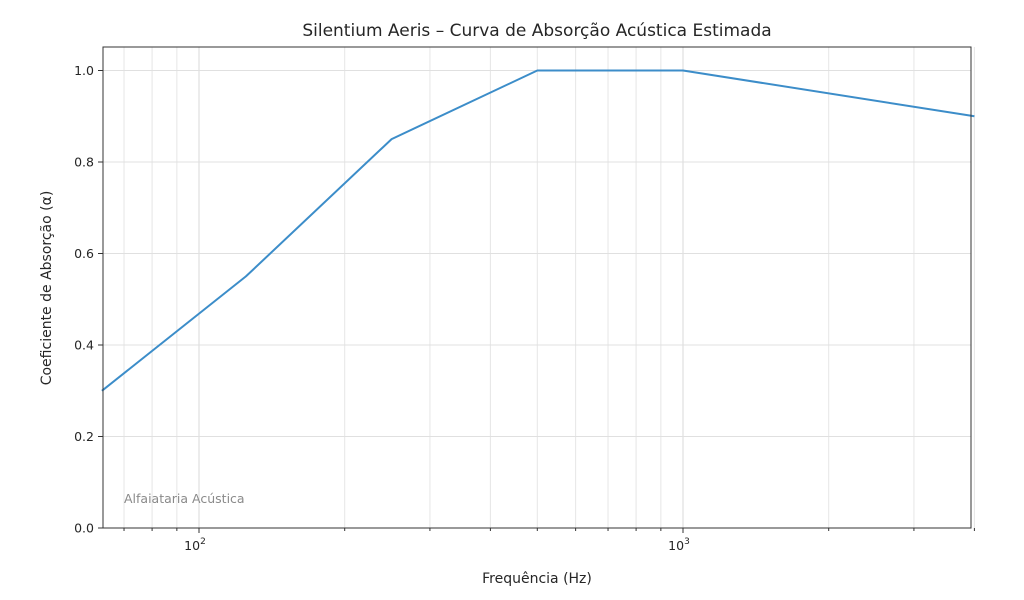 The image size is (1024, 600). What do you see at coordinates (84, 70) in the screenshot?
I see `y-tick-label: 1.0` at bounding box center [84, 70].